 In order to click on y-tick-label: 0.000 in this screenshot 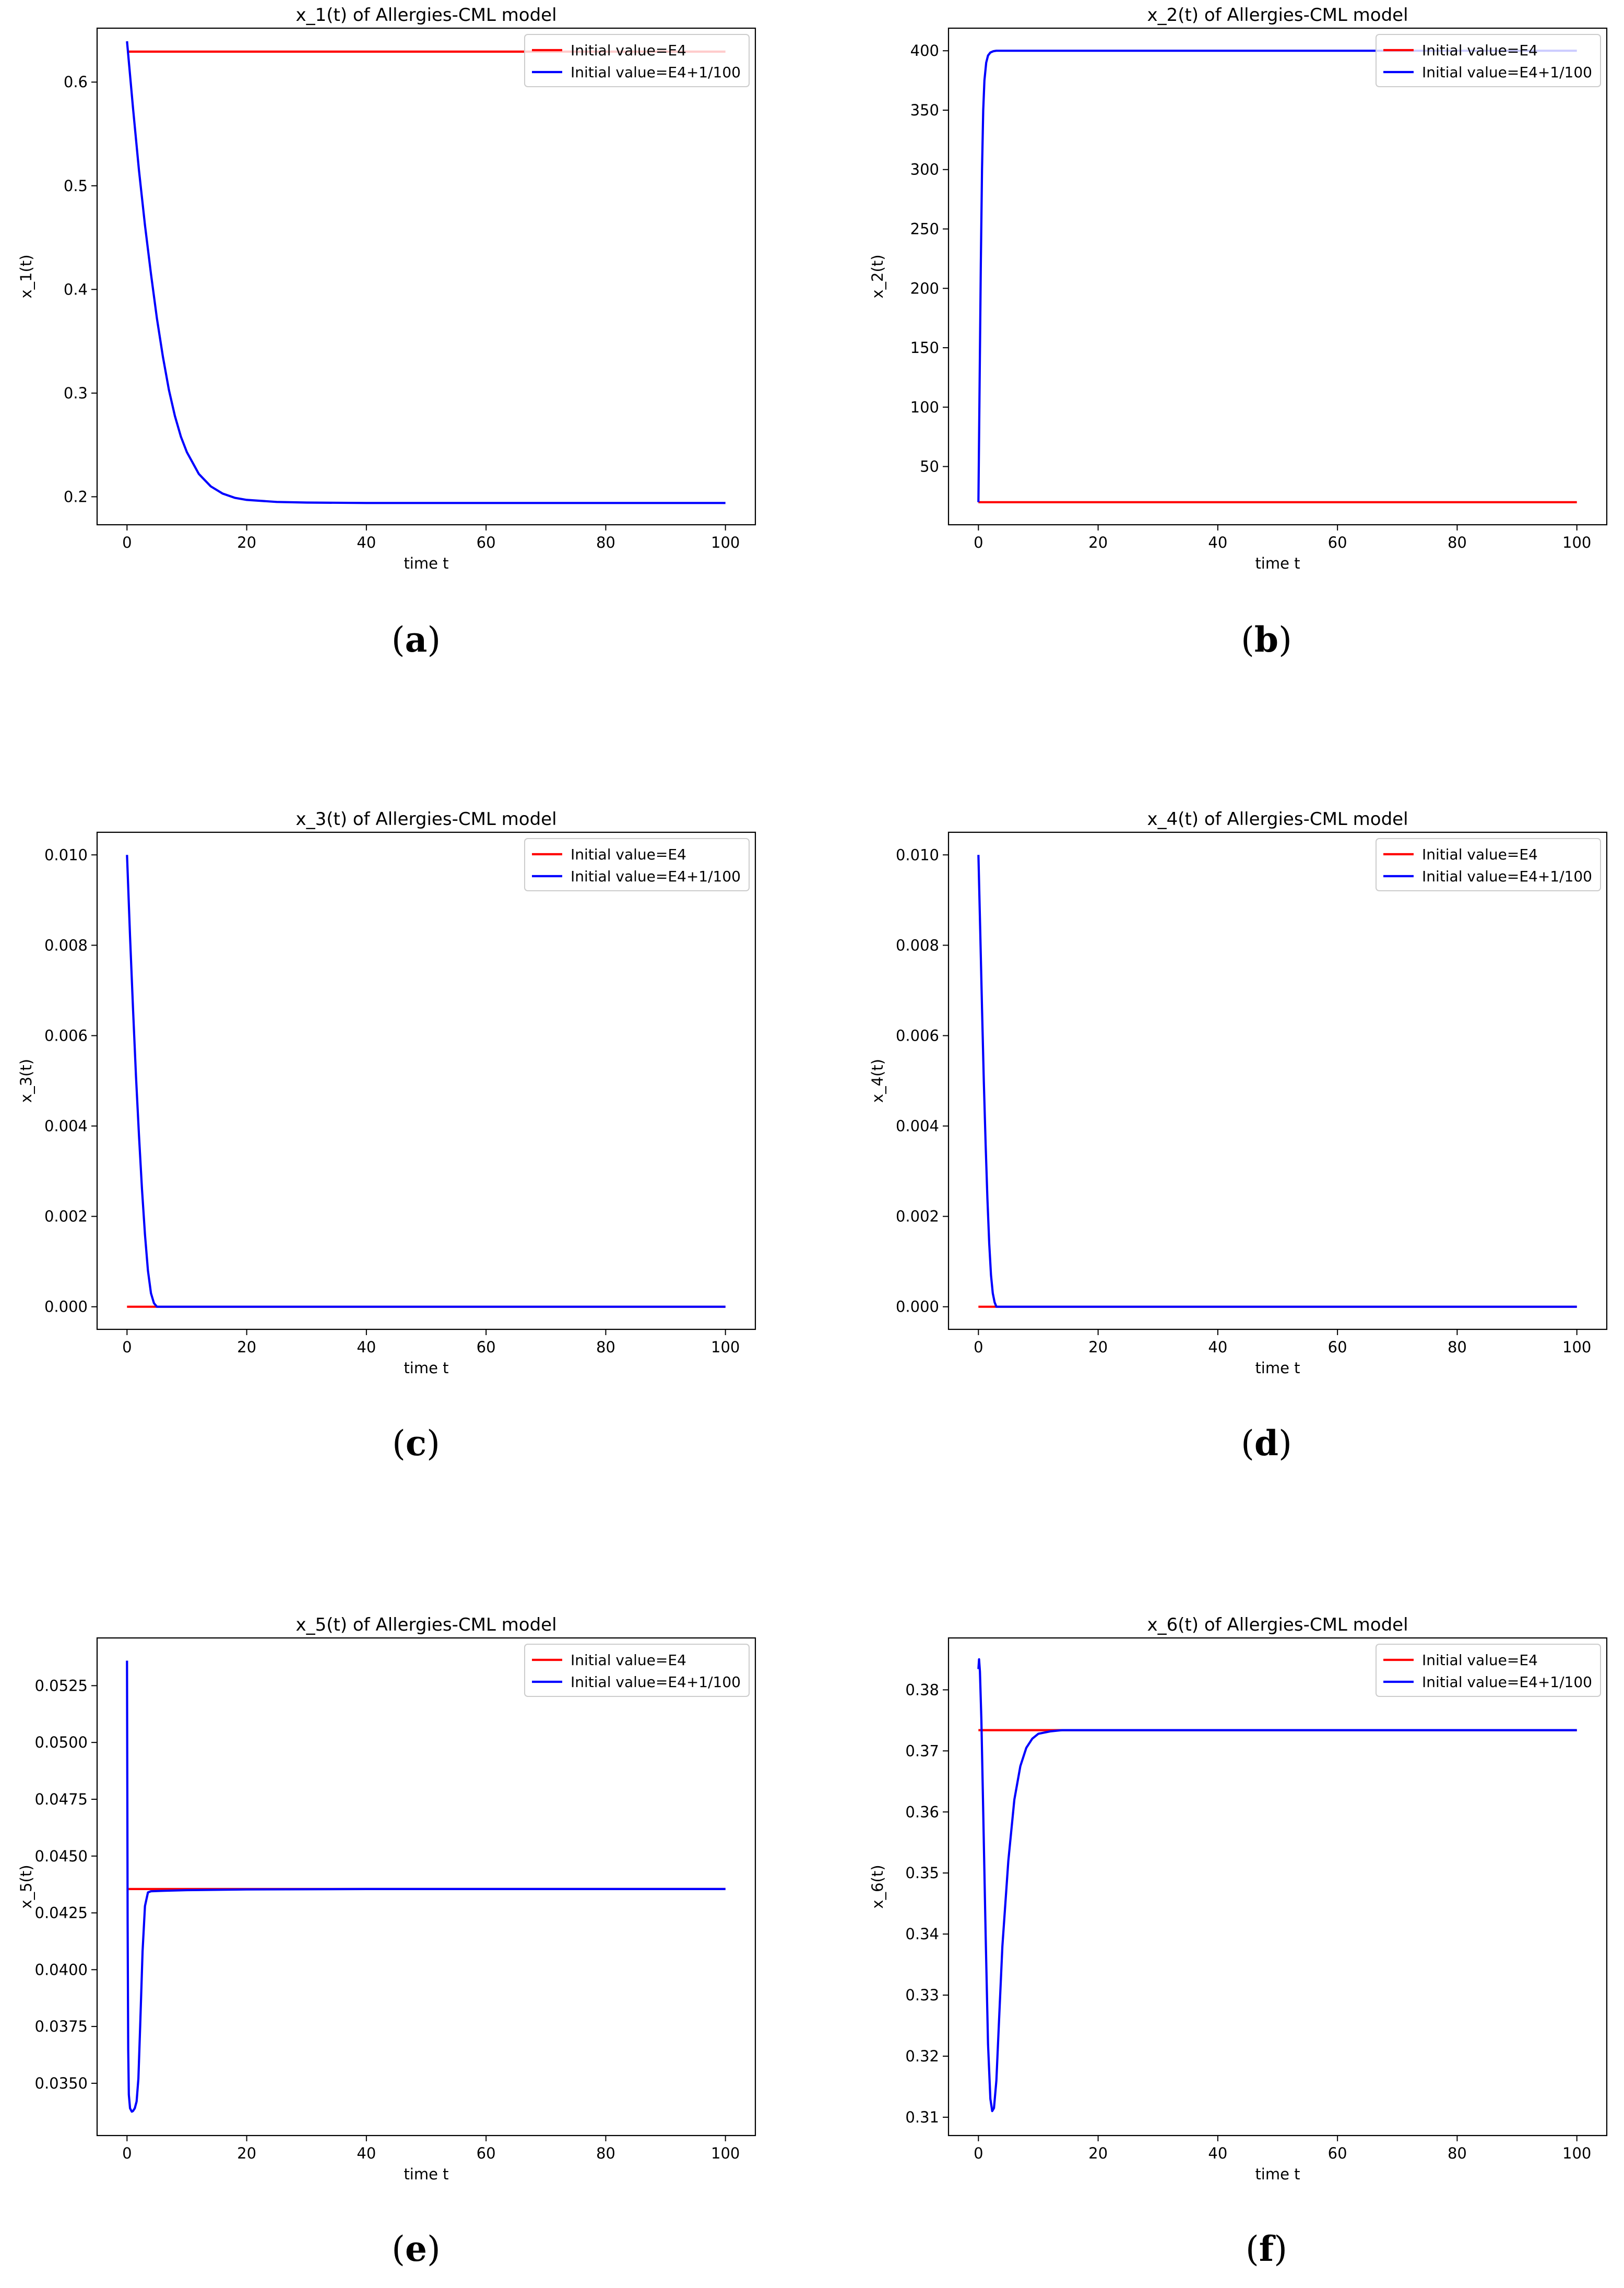, I will do `click(66, 1307)`.